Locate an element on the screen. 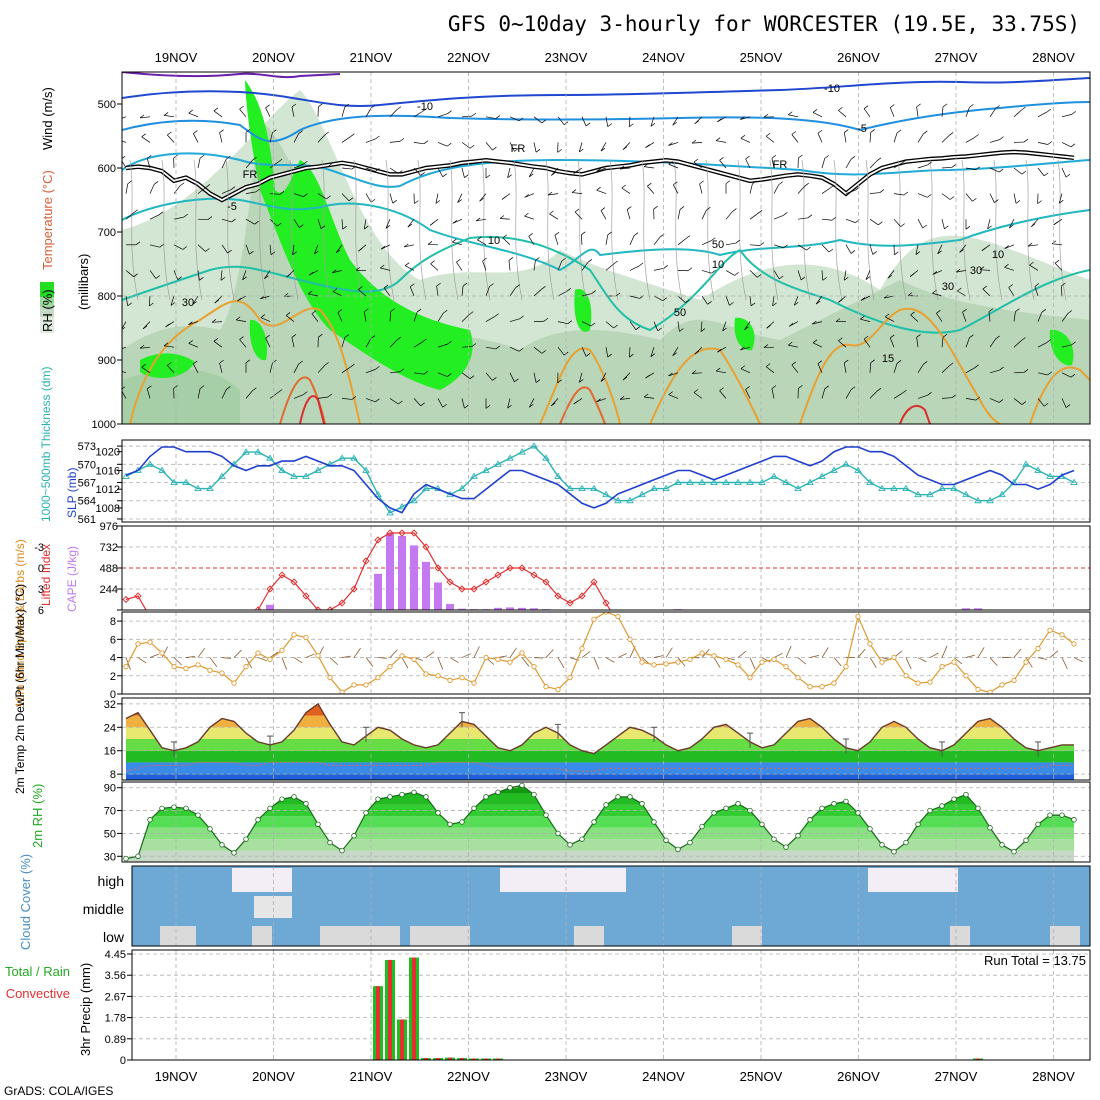  contour-label: 15 is located at coordinates (888, 359).